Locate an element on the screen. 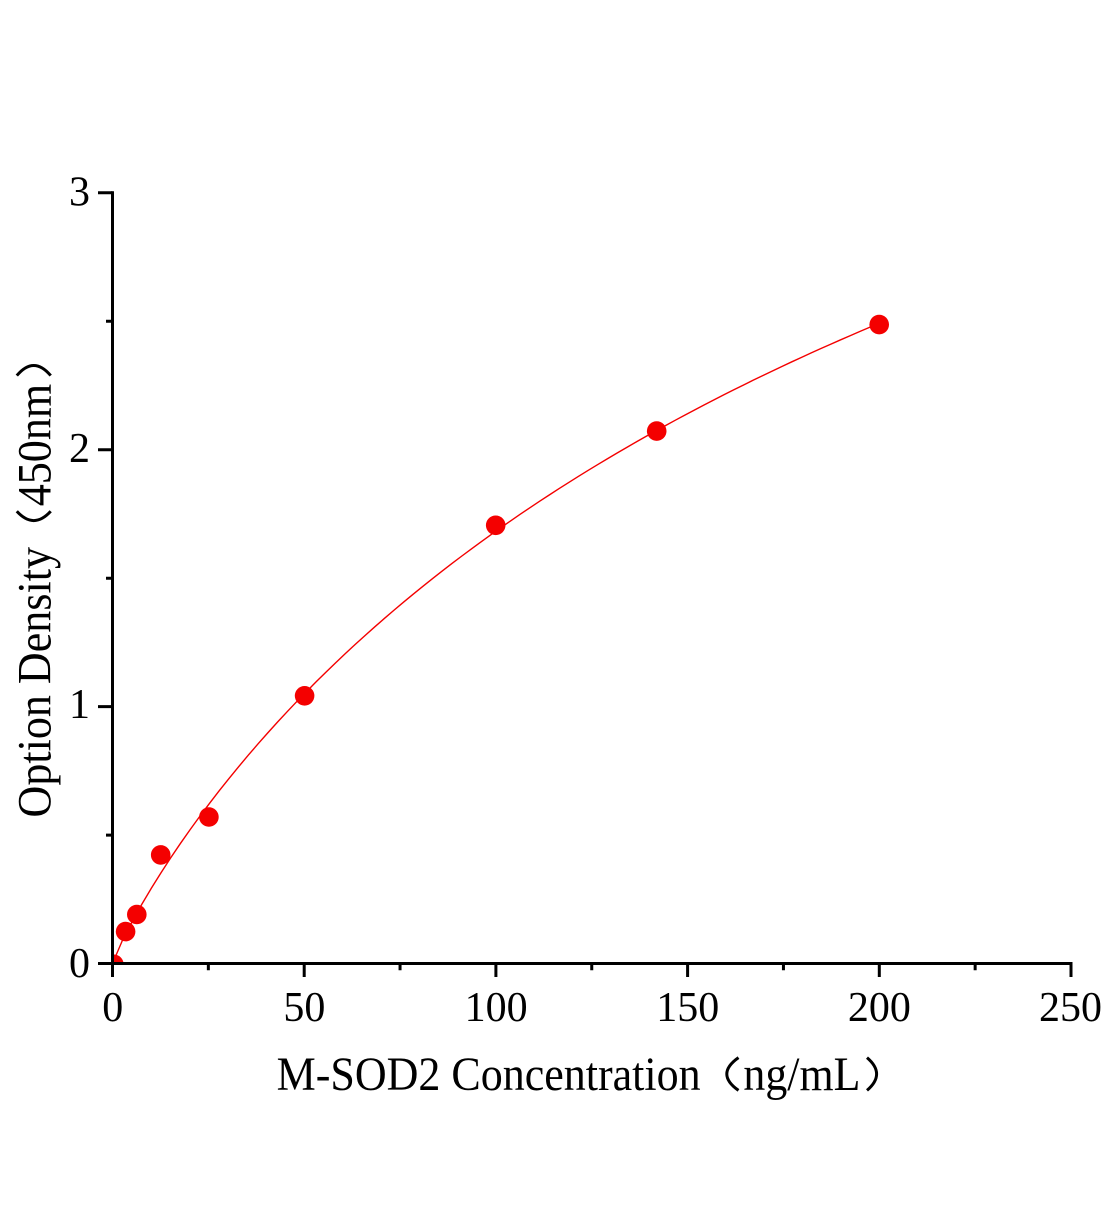  svg-text: 2 is located at coordinates (79, 449).